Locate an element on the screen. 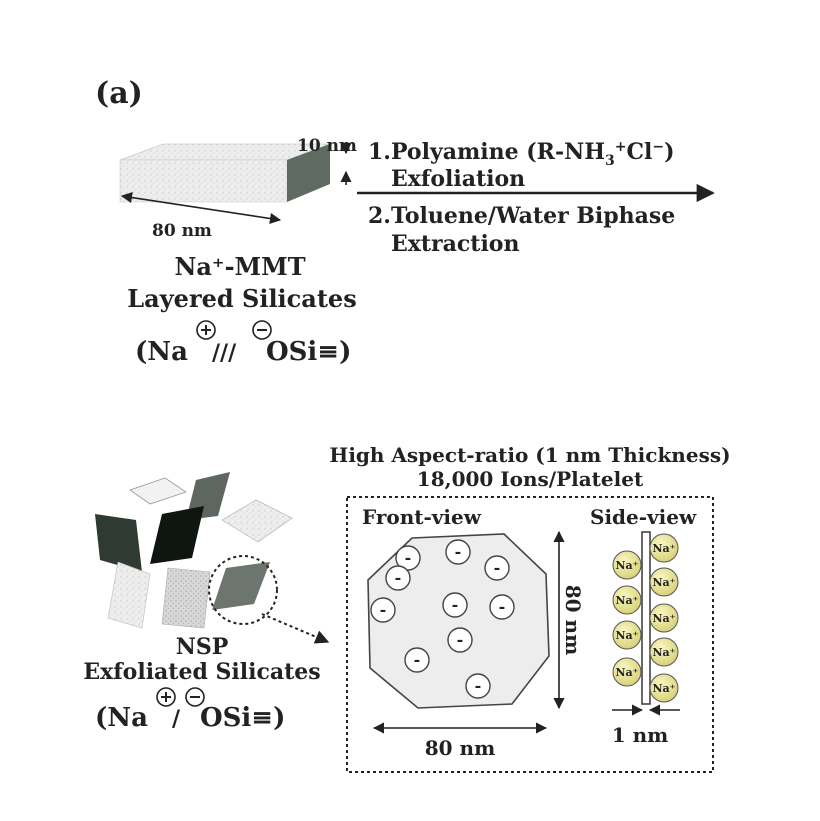 This screenshot has width=820, height=821. nsp-formula: (Na / OSi≡) is located at coordinates (190, 710).